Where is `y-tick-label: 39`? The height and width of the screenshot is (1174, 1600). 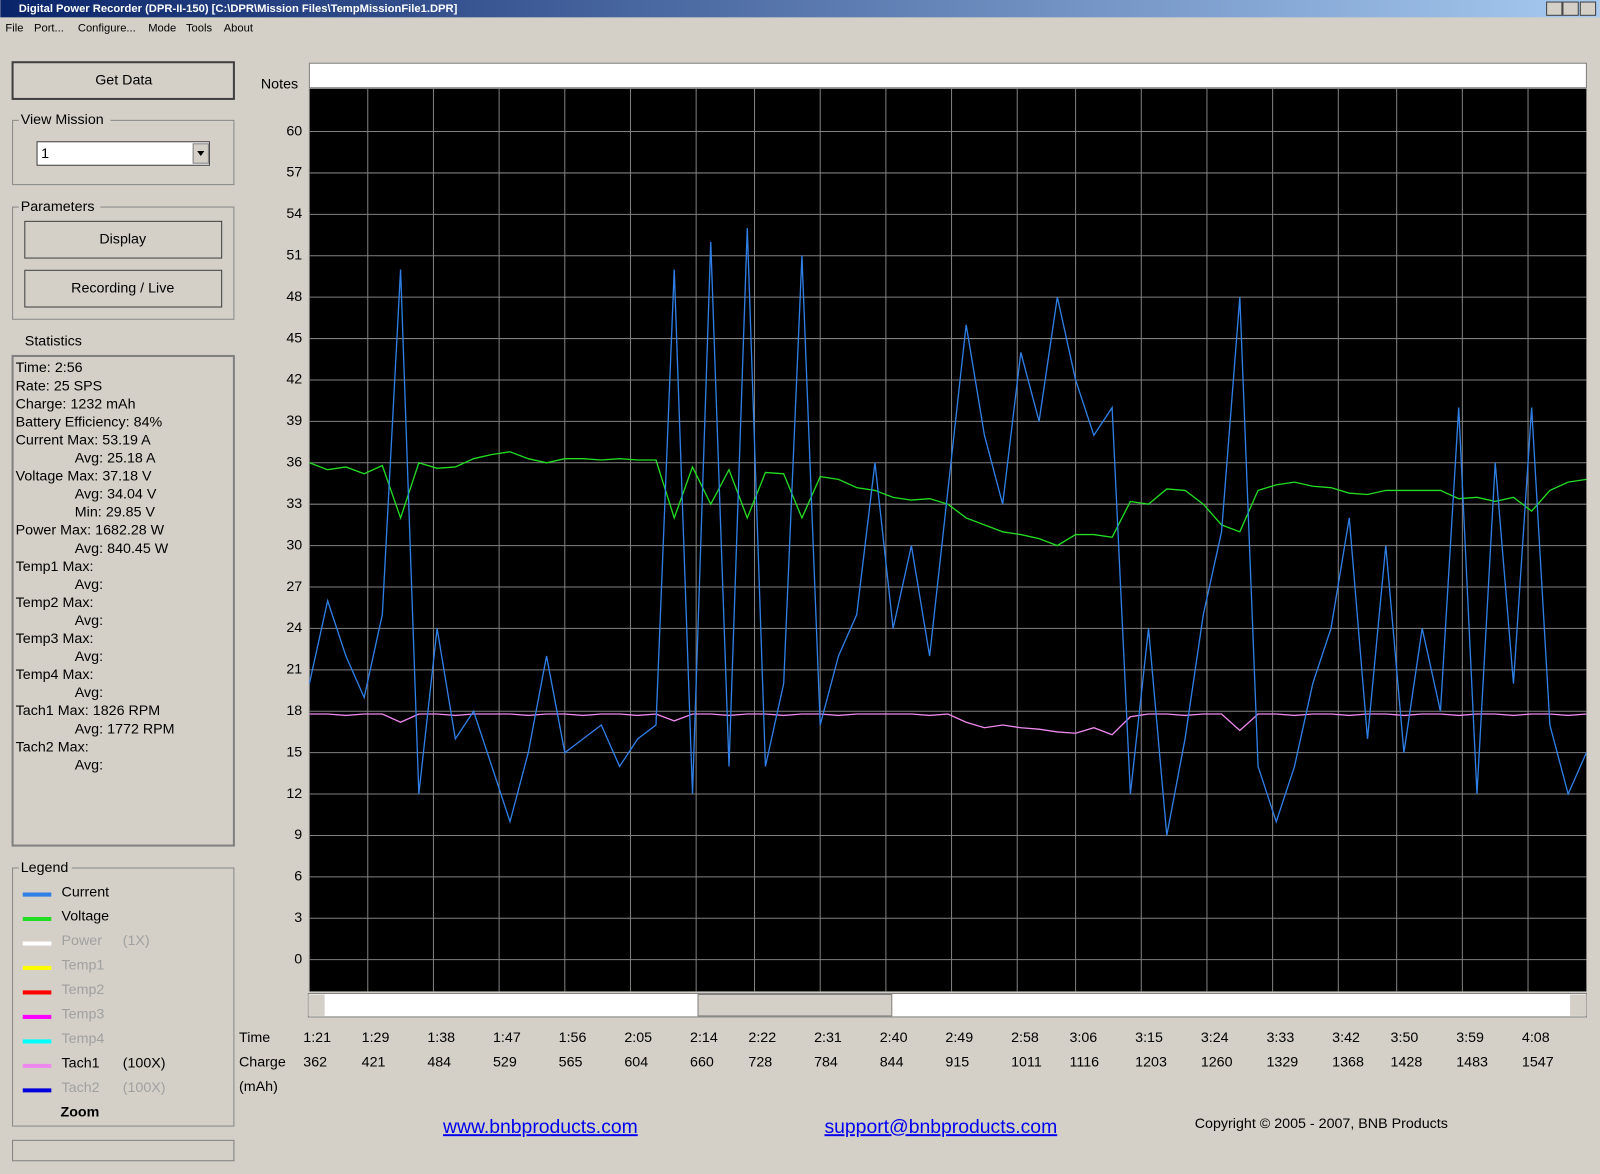
y-tick-label: 39 is located at coordinates (294, 421).